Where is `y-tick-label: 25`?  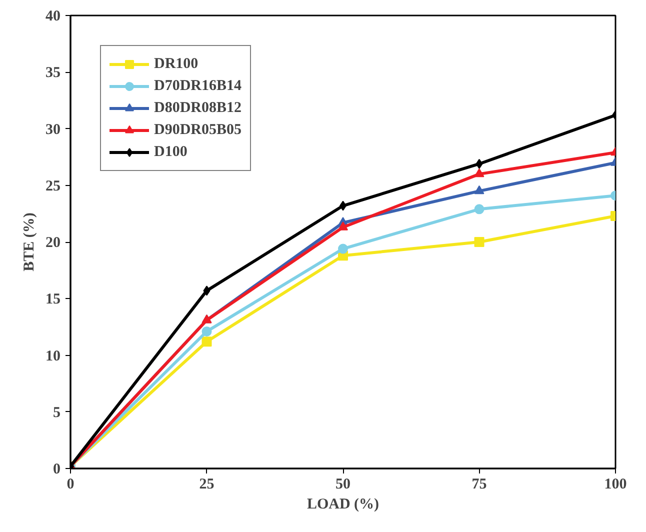
y-tick-label: 25 is located at coordinates (53, 186).